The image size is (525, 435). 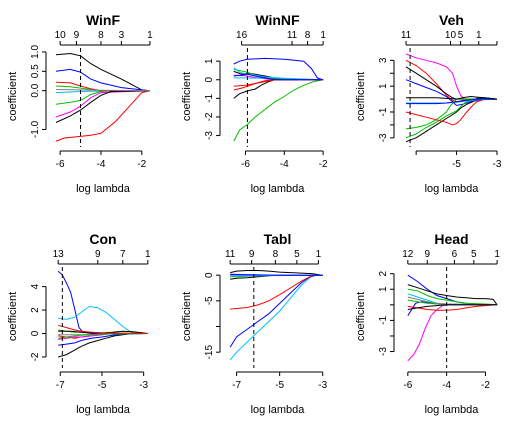 What do you see at coordinates (209, 300) in the screenshot?
I see `y-tick-label: -5` at bounding box center [209, 300].